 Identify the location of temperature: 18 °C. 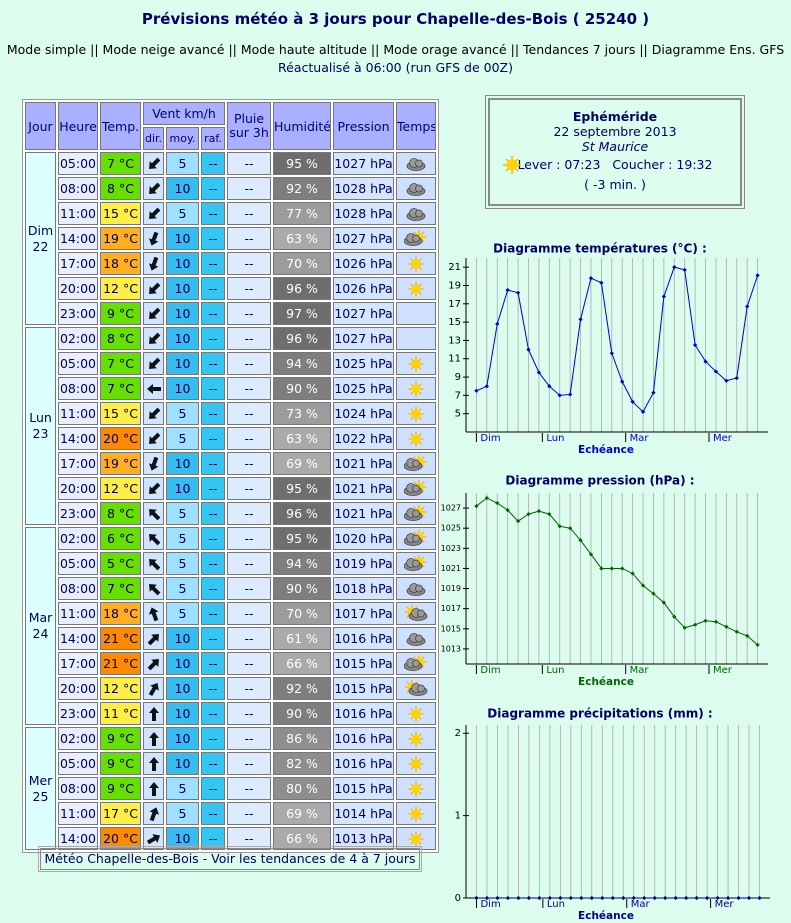
(120, 263).